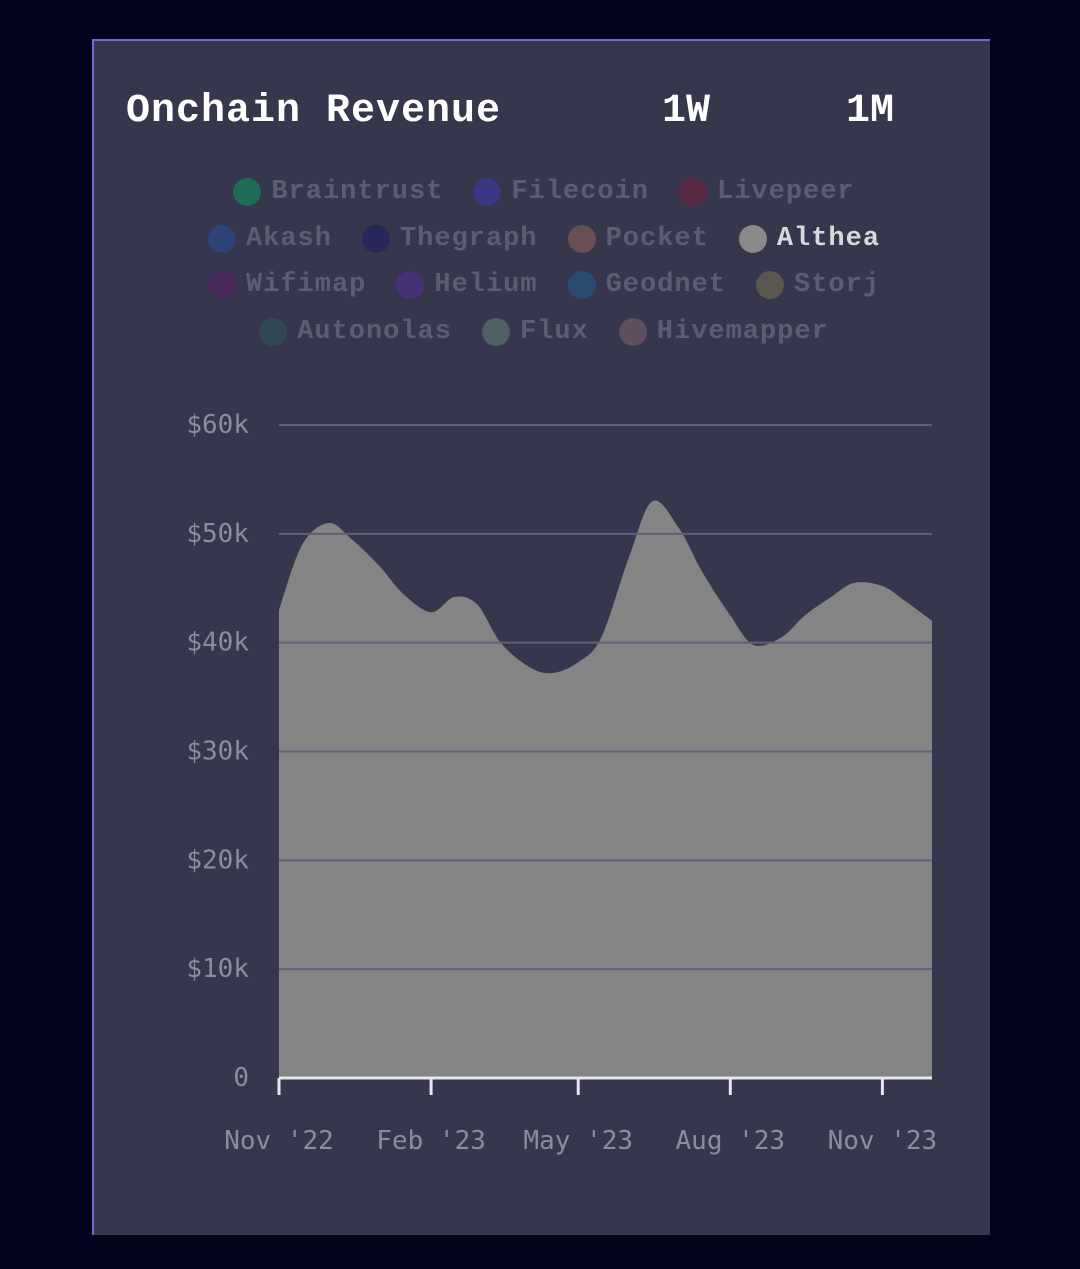 The width and height of the screenshot is (1080, 1269). Describe the element at coordinates (217, 534) in the screenshot. I see `y-tick-label: $50k` at that location.